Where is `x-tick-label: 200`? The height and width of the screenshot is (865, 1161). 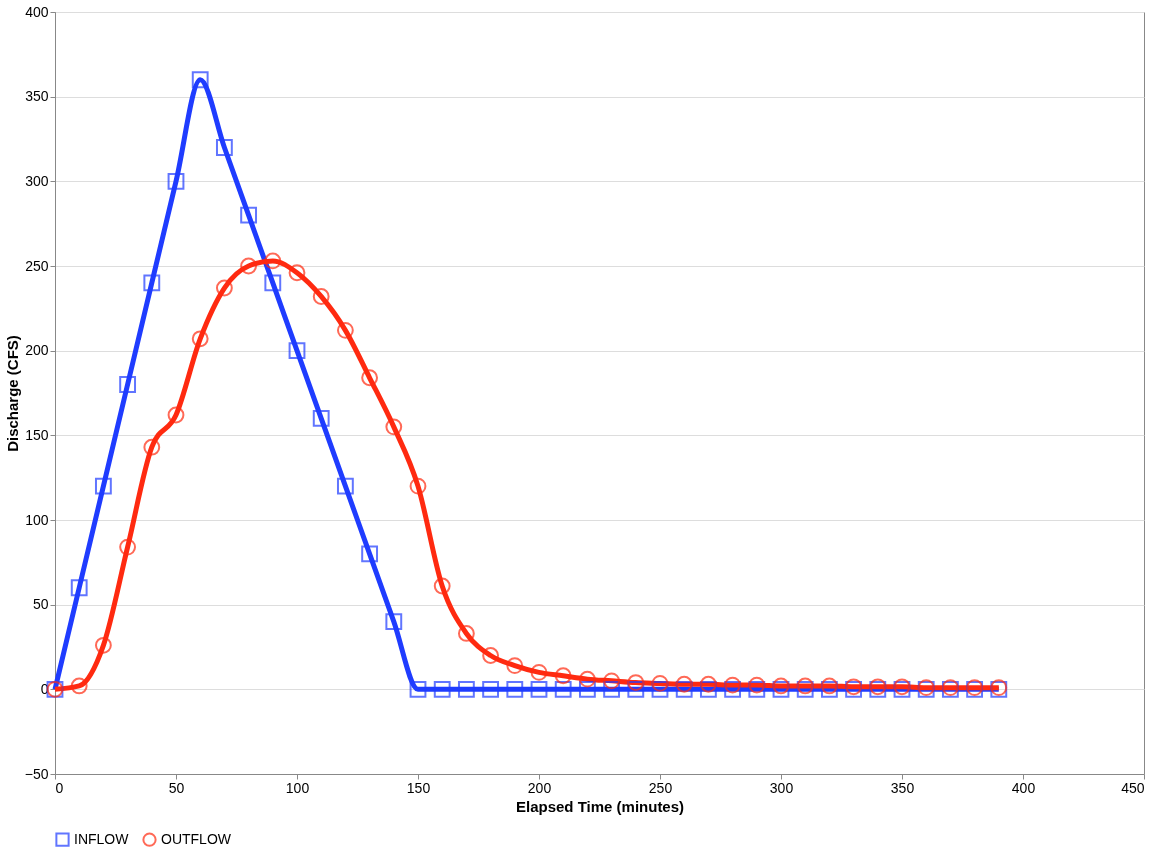
x-tick-label: 200 is located at coordinates (539, 787).